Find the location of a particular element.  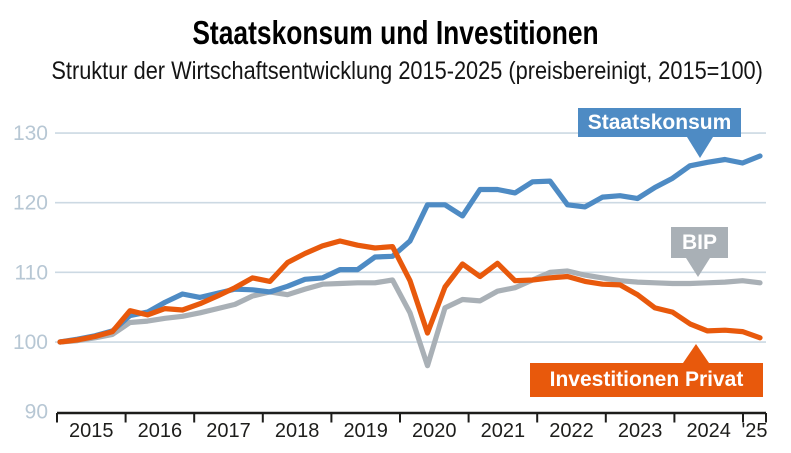

y-axis-label: 130 is located at coordinates (30, 133).